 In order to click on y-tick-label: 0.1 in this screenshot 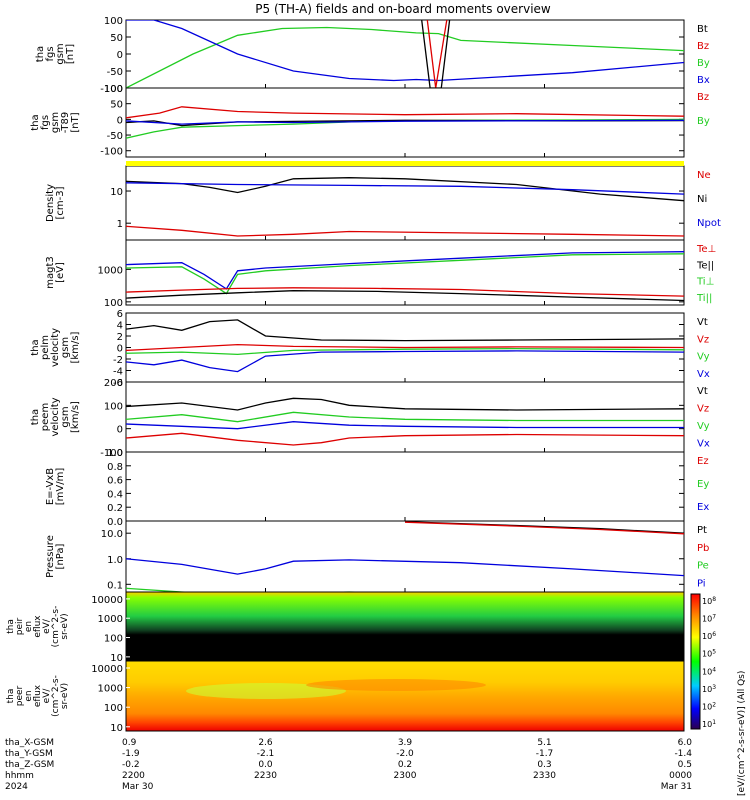, I will do `click(115, 585)`.